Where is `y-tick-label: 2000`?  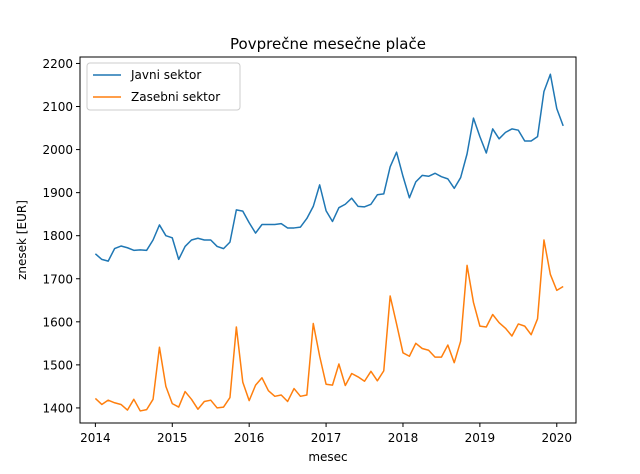
y-tick-label: 2000 is located at coordinates (57, 150).